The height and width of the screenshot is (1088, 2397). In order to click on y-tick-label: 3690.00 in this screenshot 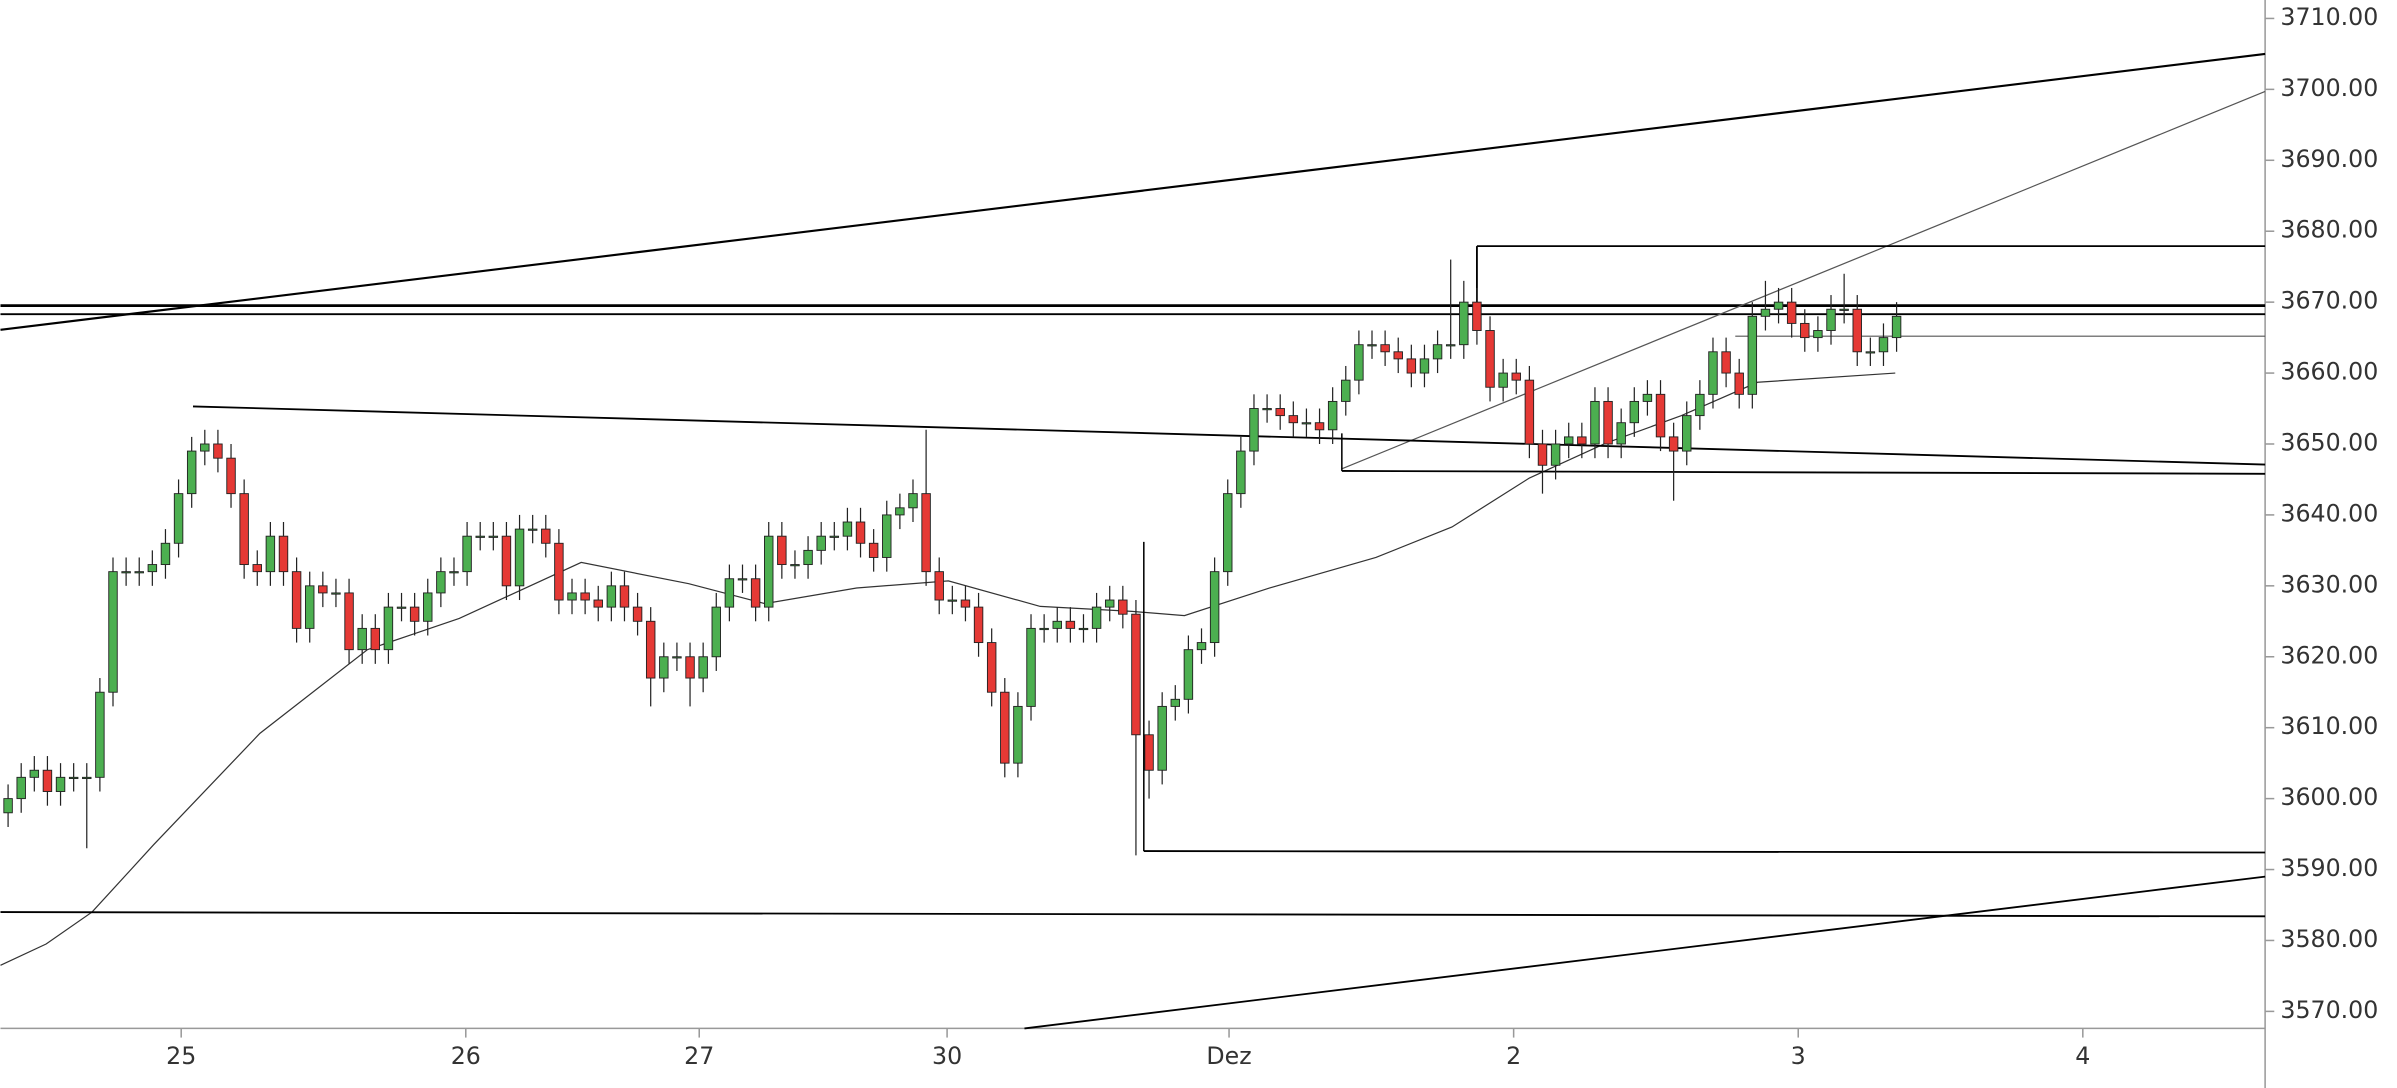, I will do `click(2329, 159)`.